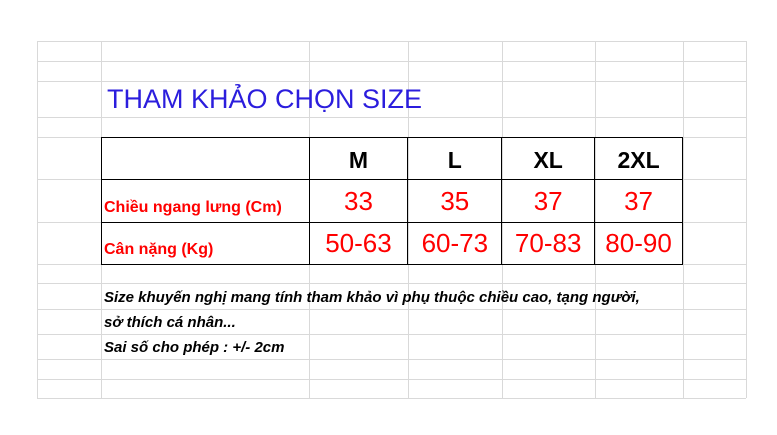 The height and width of the screenshot is (435, 777). What do you see at coordinates (455, 243) in the screenshot?
I see `value-cell: 60-73` at bounding box center [455, 243].